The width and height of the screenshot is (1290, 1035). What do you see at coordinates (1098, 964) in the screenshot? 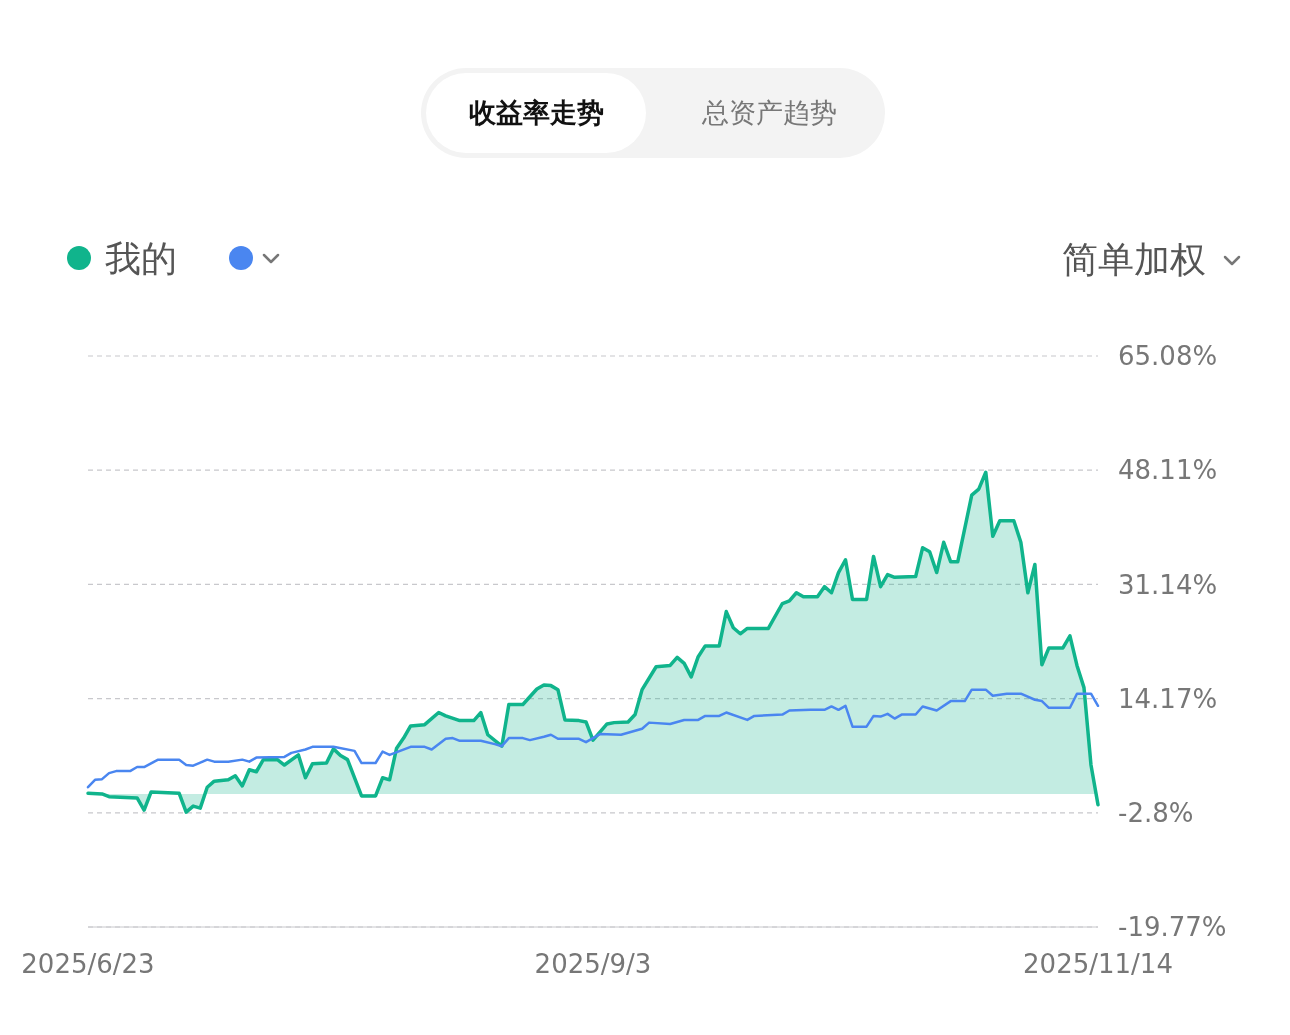
I see `x-tick-label: 2025/11/14` at bounding box center [1098, 964].